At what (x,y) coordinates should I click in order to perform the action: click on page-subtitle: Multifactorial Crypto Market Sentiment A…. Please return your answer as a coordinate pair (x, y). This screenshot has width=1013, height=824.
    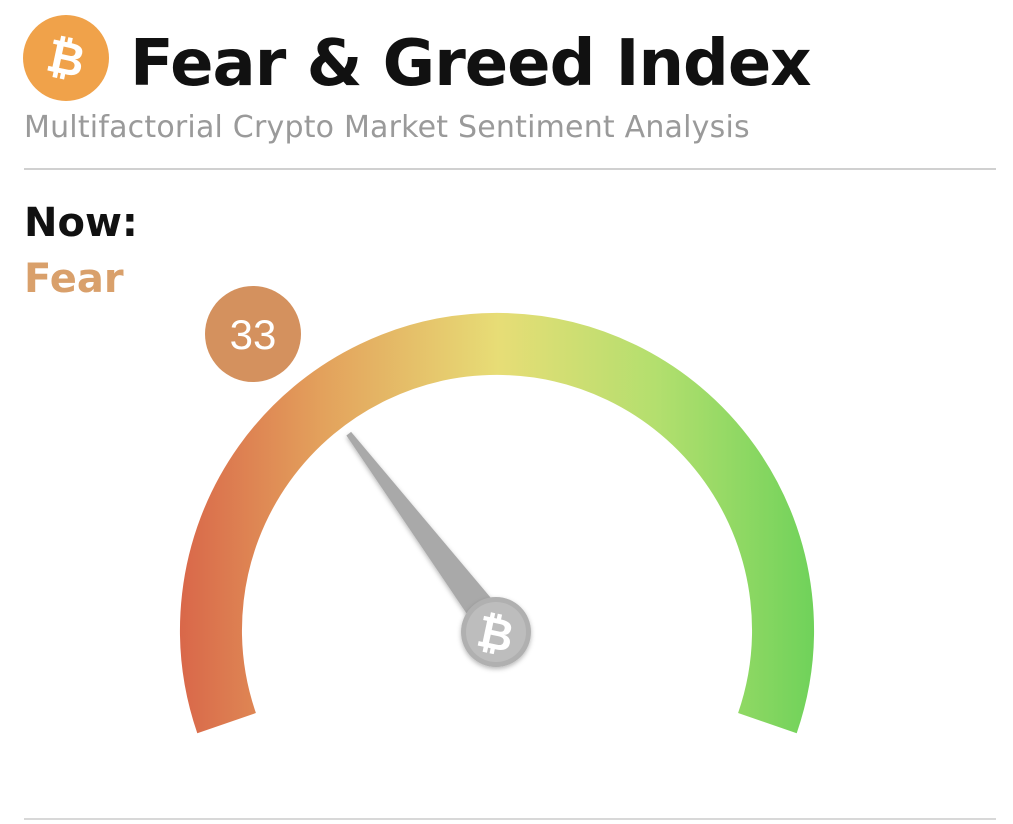
    Looking at the image, I should click on (387, 127).